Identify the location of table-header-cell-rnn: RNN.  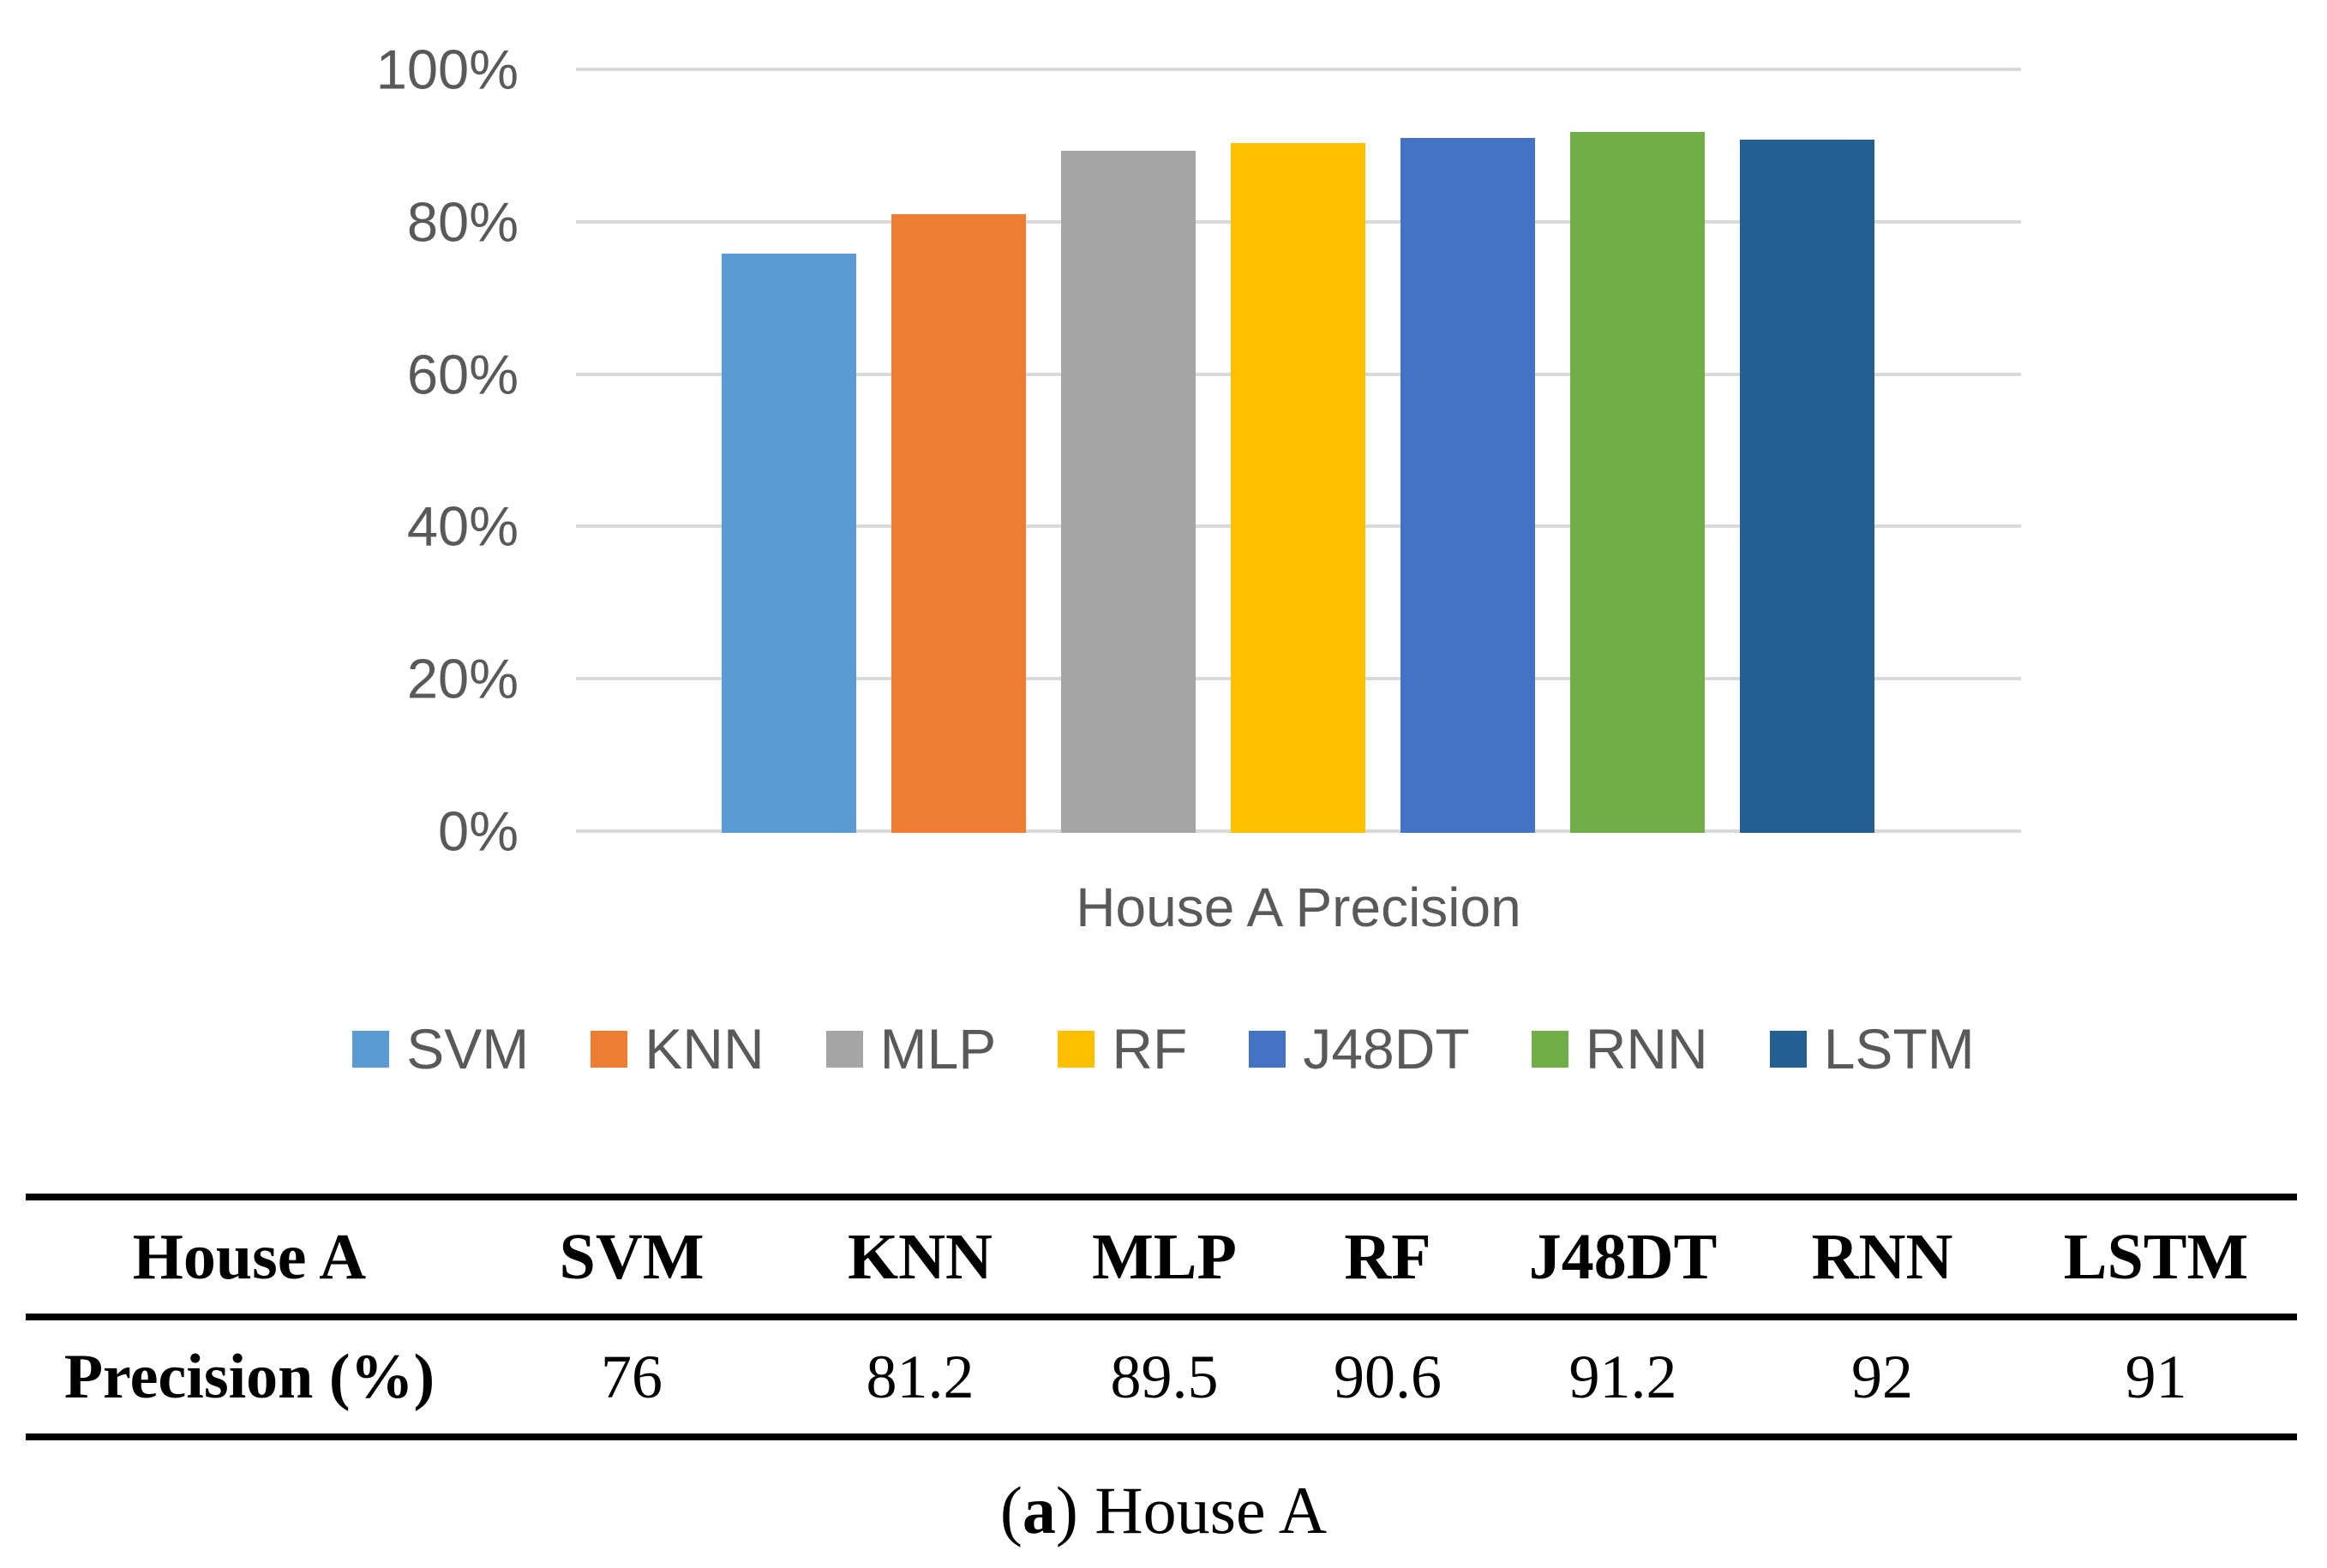
(1882, 1256).